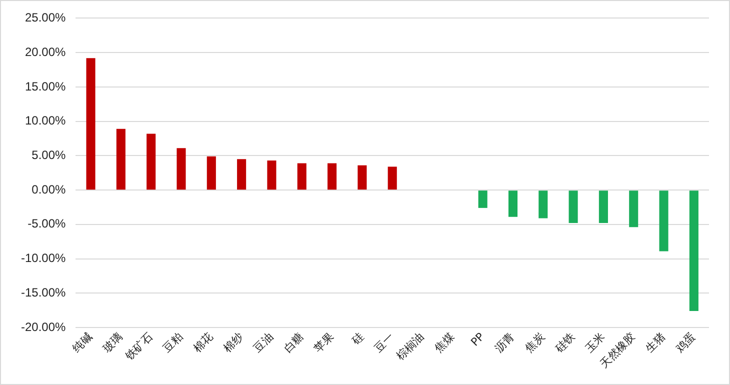  Describe the element at coordinates (535, 342) in the screenshot. I see `x-tick-label: 焦炭` at that location.